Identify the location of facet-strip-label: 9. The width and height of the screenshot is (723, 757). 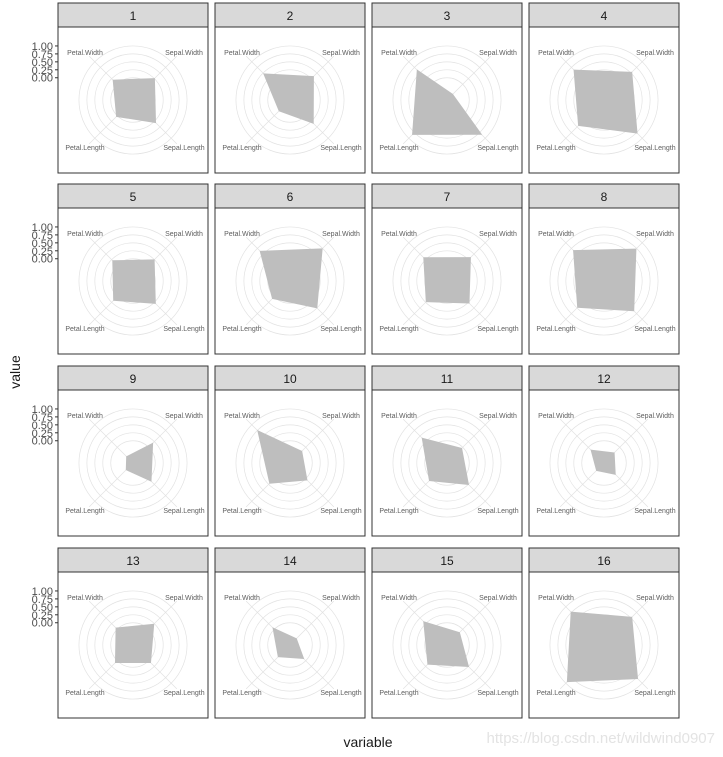
(133, 379).